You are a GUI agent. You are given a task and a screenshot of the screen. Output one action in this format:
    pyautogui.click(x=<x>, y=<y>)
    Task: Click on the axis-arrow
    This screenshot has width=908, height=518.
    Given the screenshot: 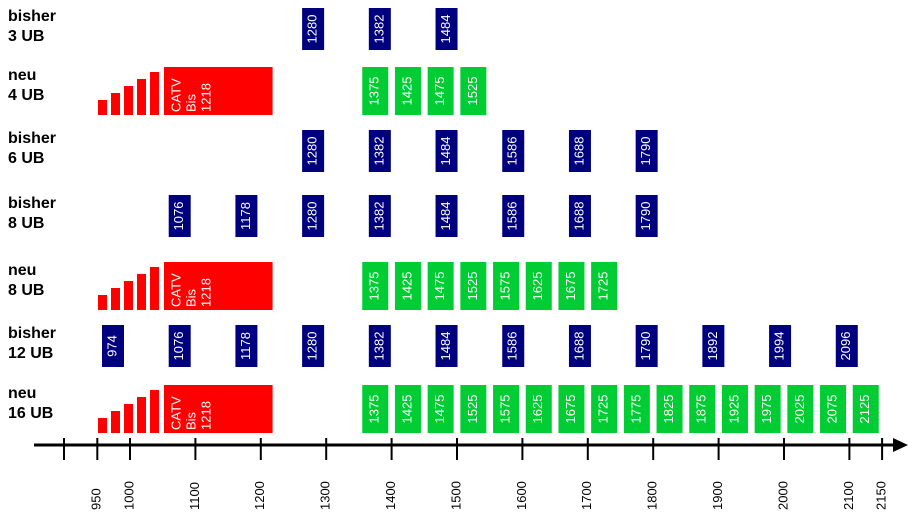 What is the action you would take?
    pyautogui.click(x=900, y=445)
    